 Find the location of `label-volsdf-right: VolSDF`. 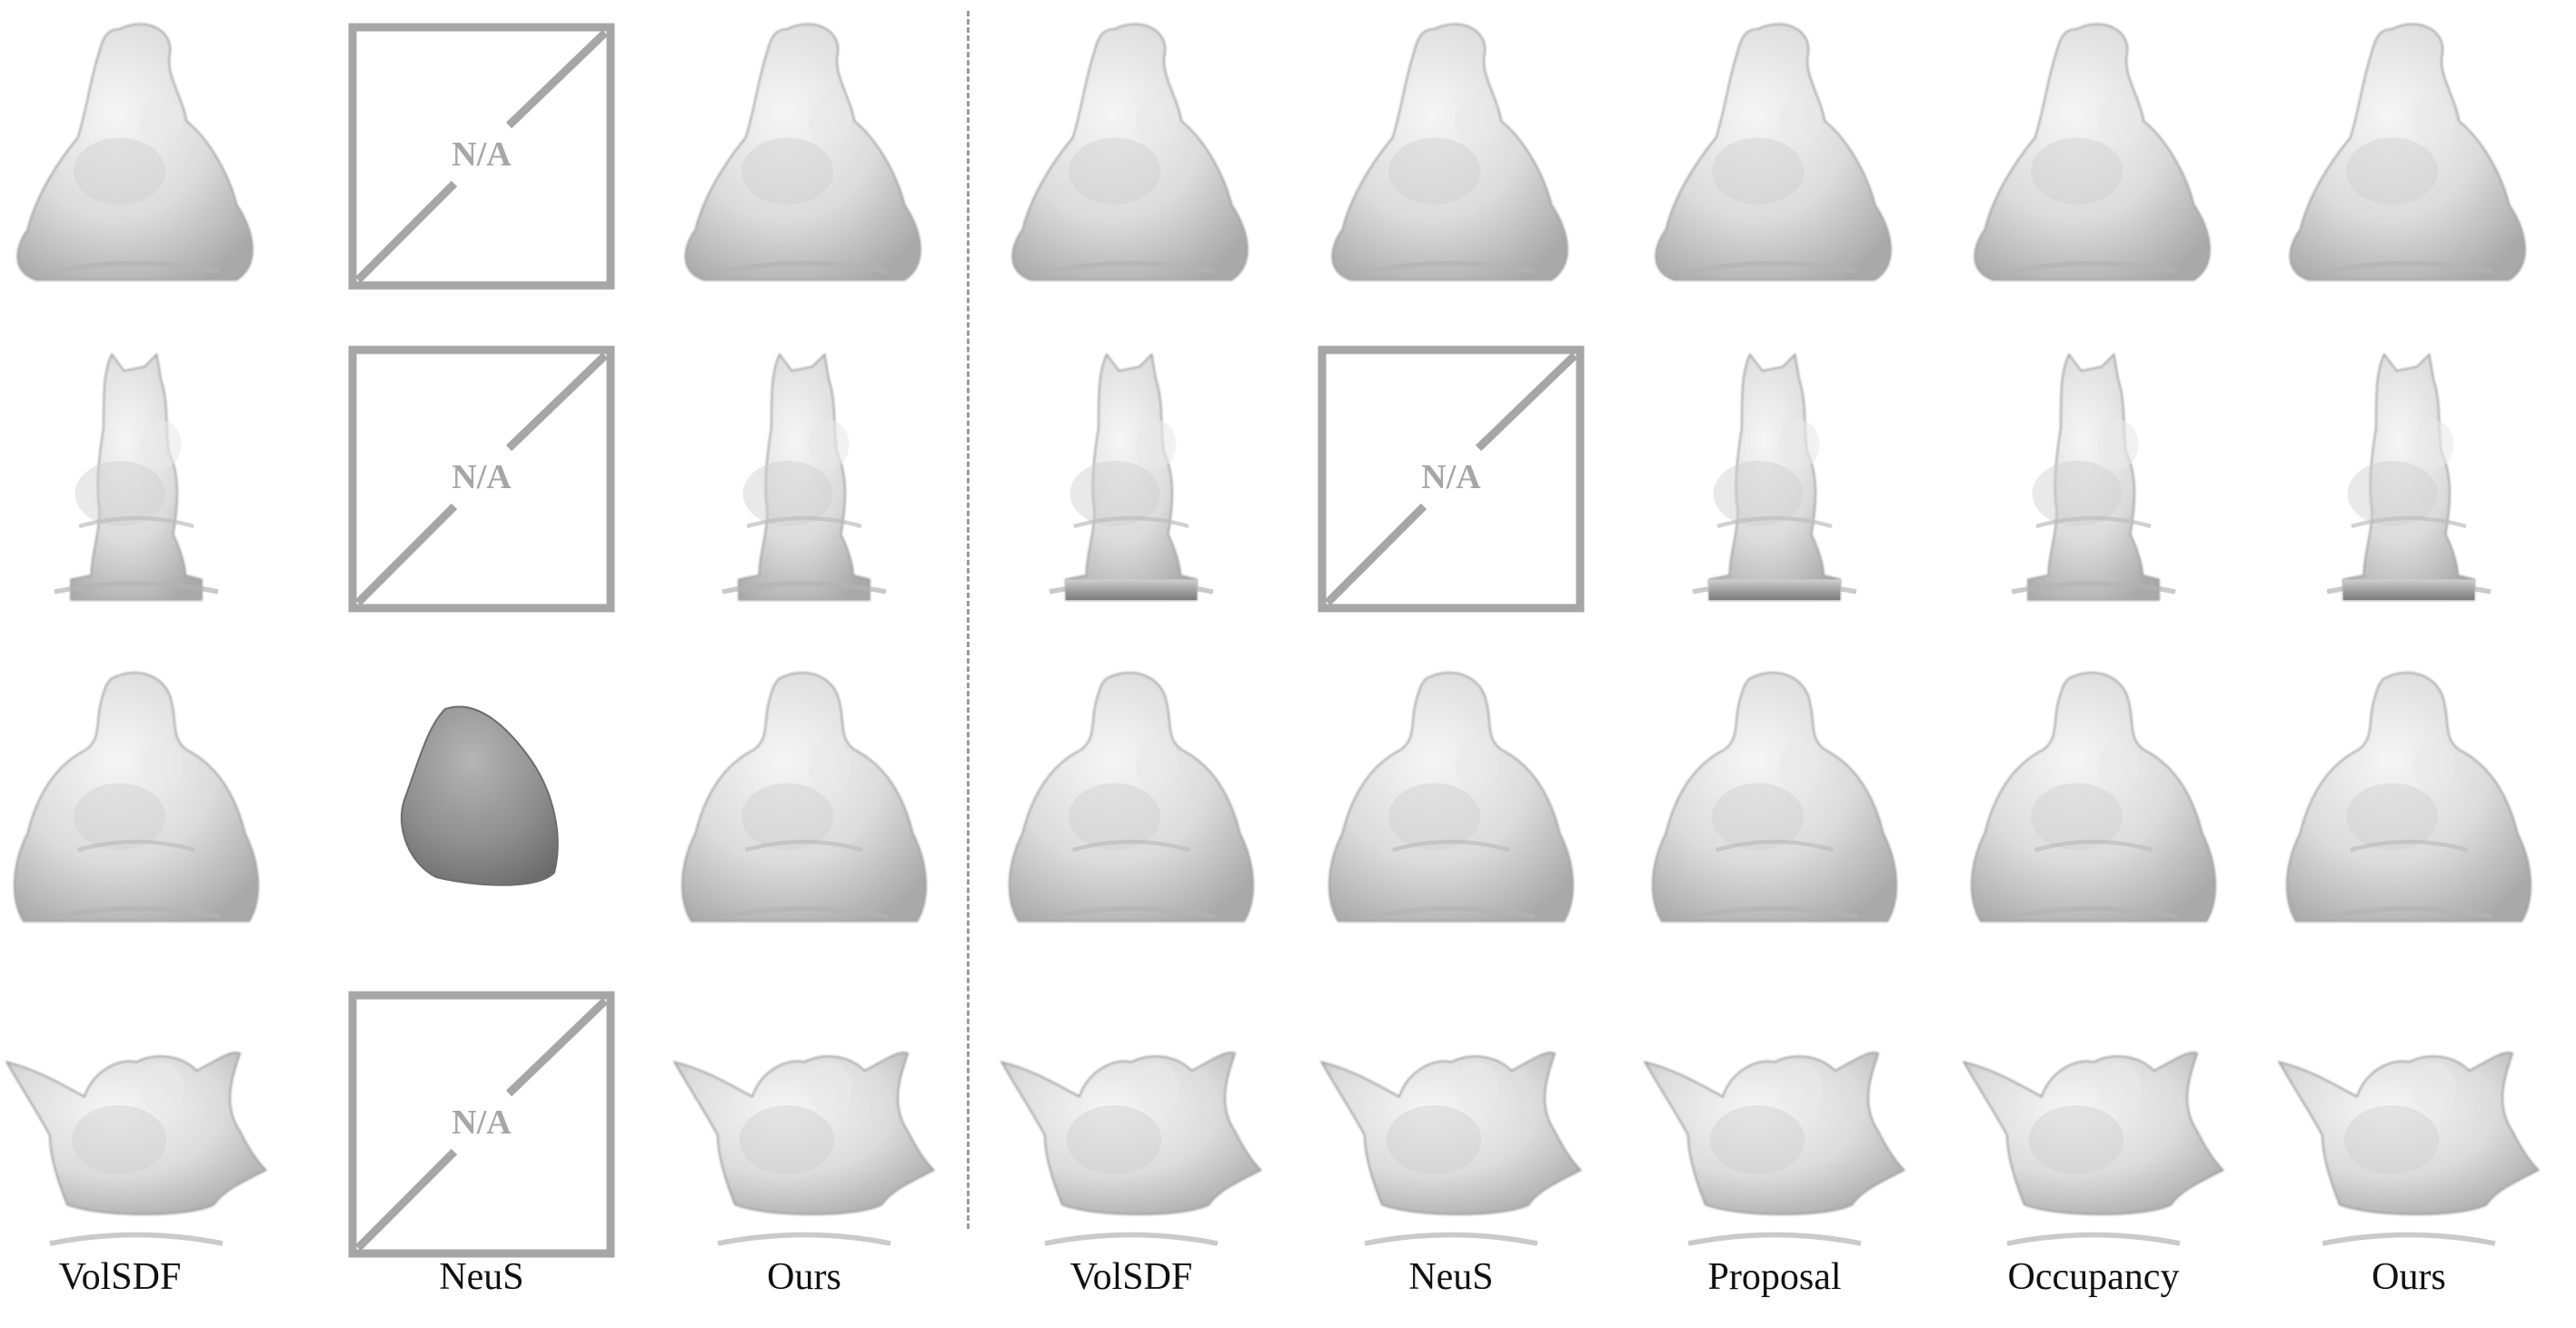

label-volsdf-right: VolSDF is located at coordinates (1131, 1277).